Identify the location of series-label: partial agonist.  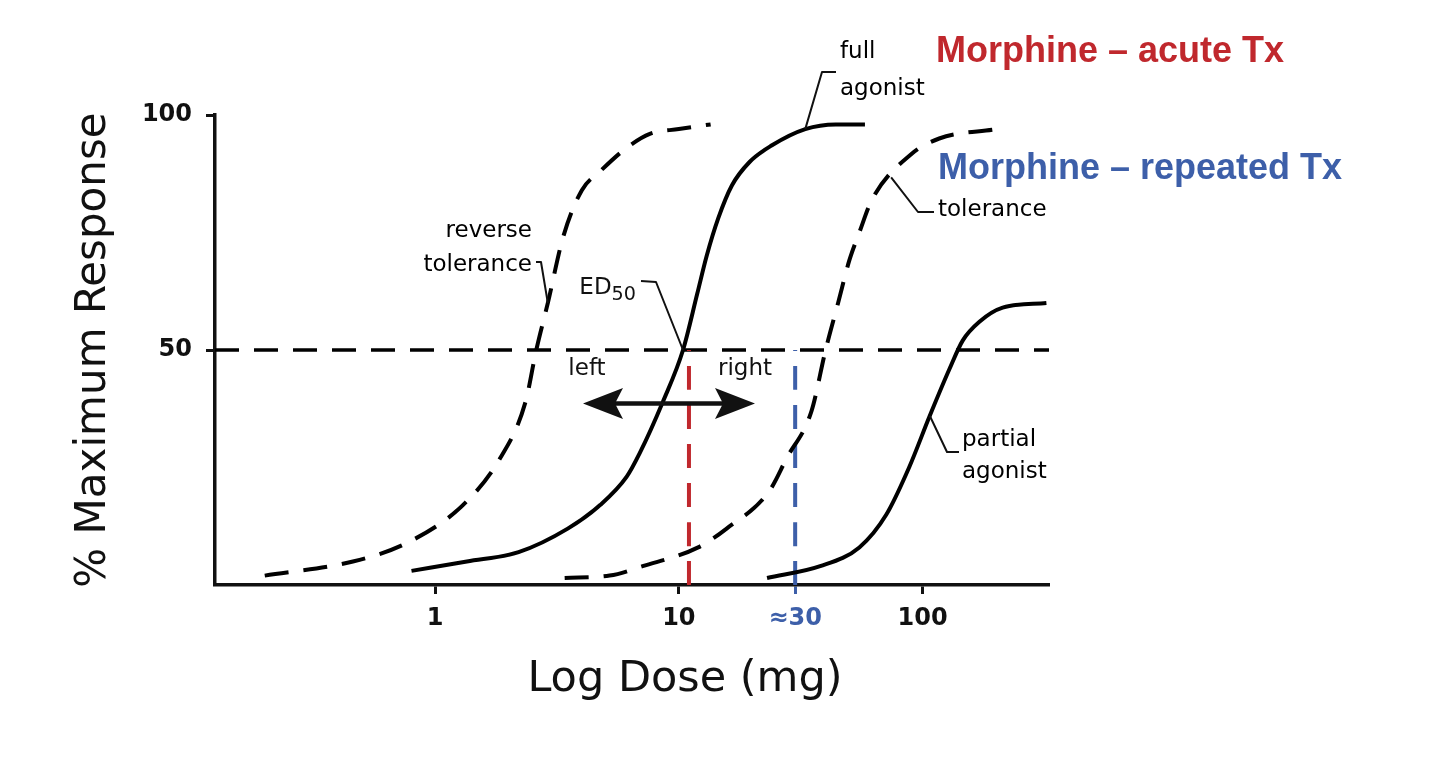
(1004, 454).